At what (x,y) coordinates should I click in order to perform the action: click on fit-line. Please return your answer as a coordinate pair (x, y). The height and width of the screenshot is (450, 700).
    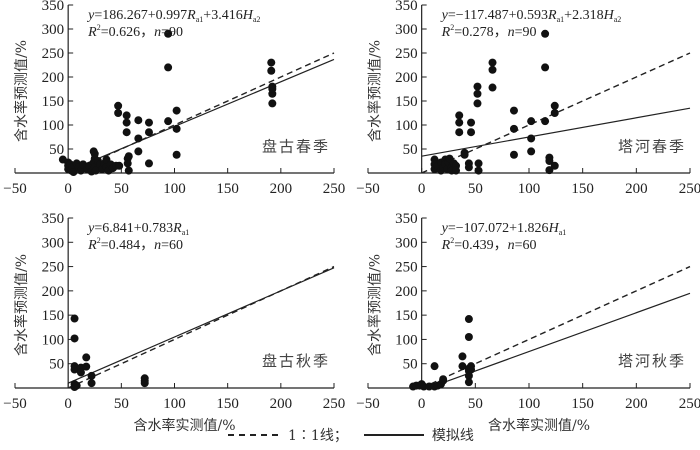
    Looking at the image, I should click on (201, 325).